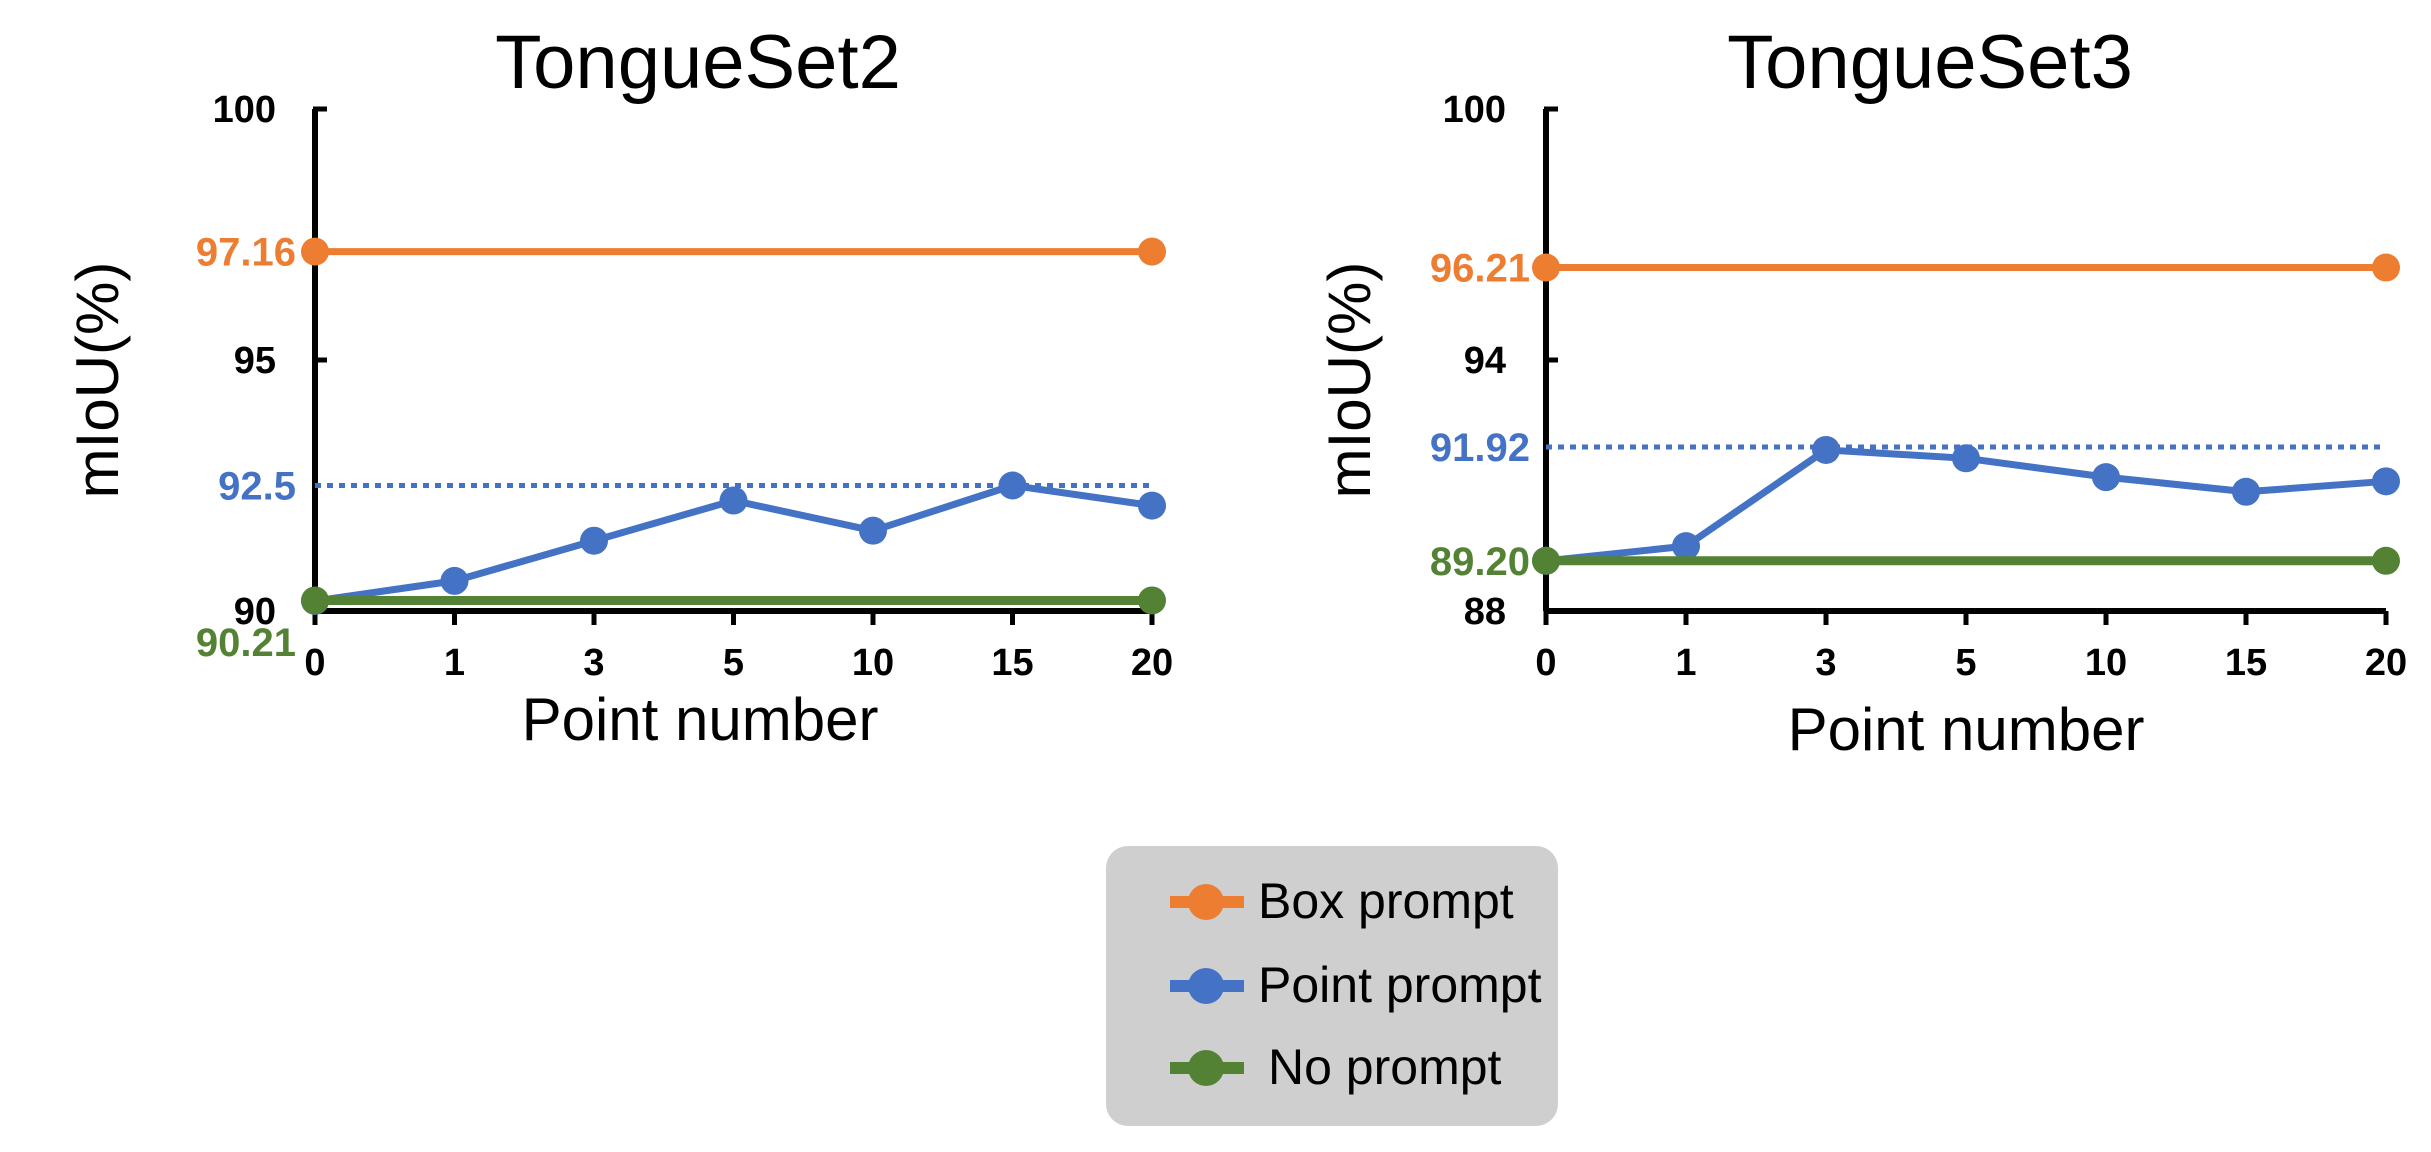 This screenshot has width=2431, height=1152. I want to click on chart1-y-tick-label-2: 100, so click(244, 110).